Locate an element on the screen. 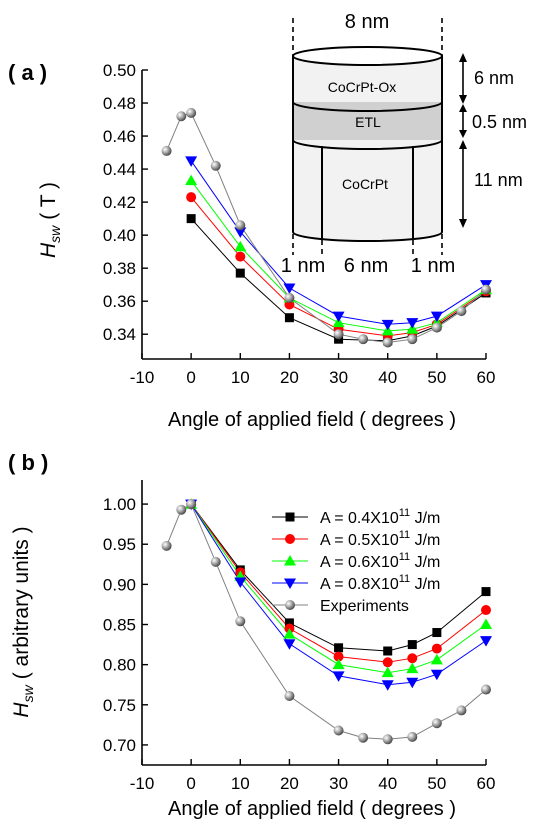  chart-a-y-tick-label: 0.38 is located at coordinates (119, 268).